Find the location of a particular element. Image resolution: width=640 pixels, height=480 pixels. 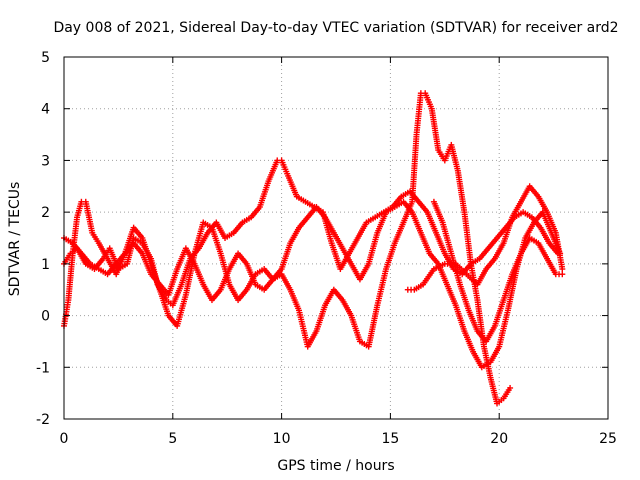

x-tick-label: 15 is located at coordinates (390, 439).